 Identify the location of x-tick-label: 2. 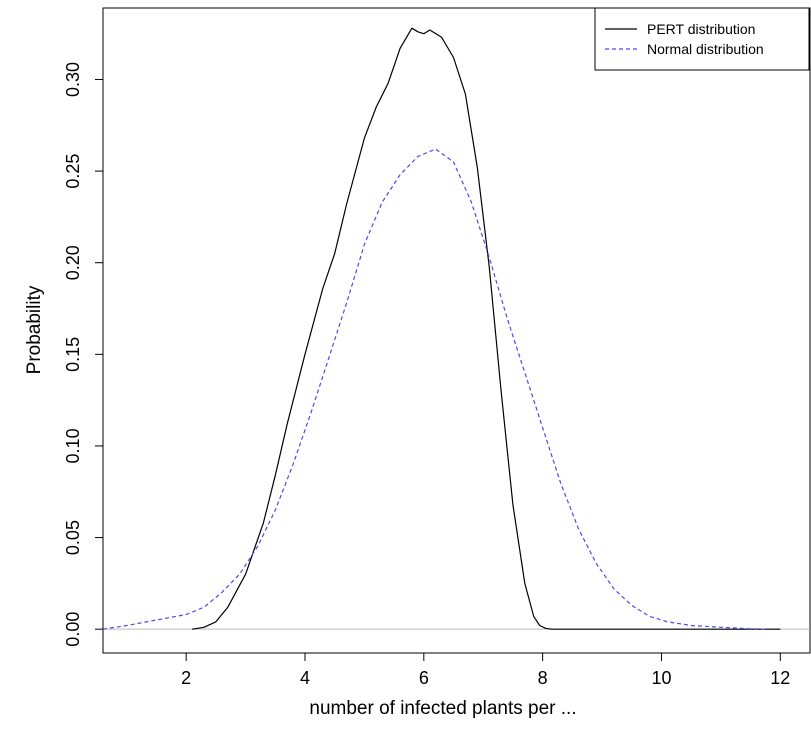
(186, 678).